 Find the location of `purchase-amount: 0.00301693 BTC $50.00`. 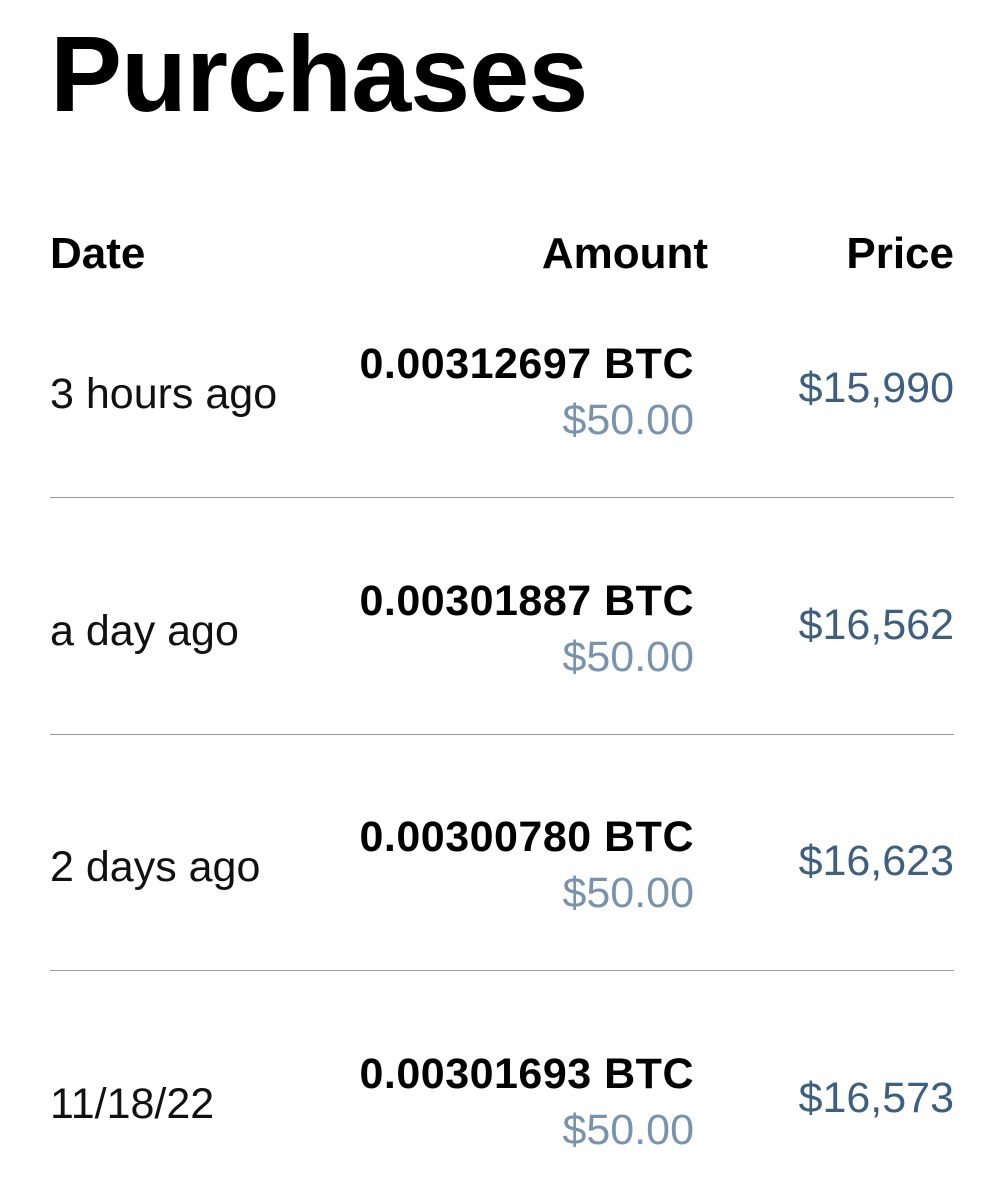

purchase-amount: 0.00301693 BTC $50.00 is located at coordinates (527, 1102).